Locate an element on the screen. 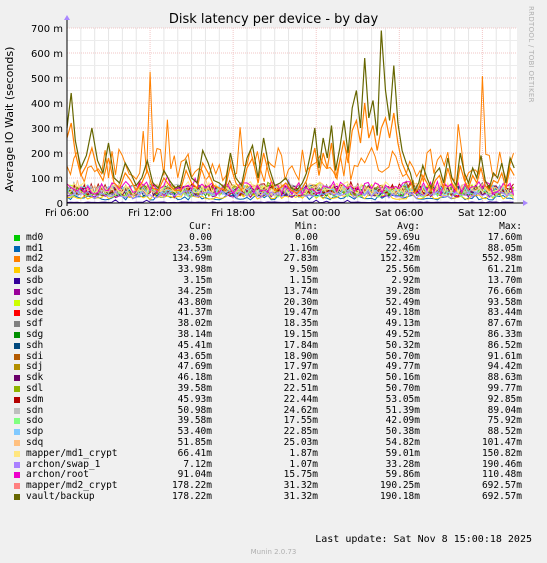 Image resolution: width=547 pixels, height=563 pixels. legend-value-min: 18.90m is located at coordinates (300, 356).